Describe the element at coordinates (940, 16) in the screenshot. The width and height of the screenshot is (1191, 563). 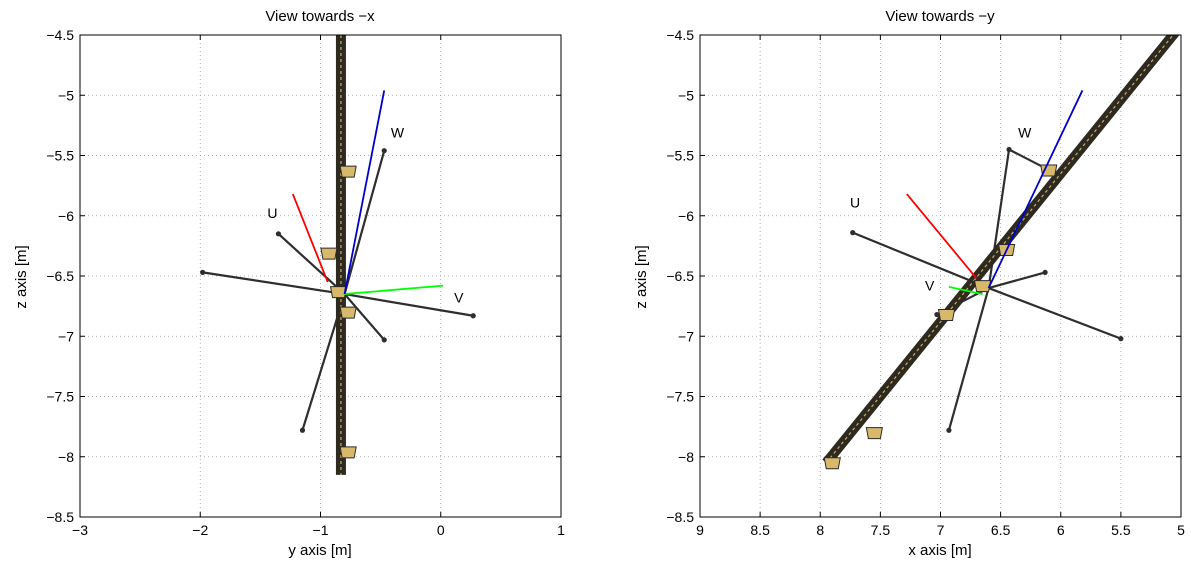
I see `chart-title: View towards −y` at that location.